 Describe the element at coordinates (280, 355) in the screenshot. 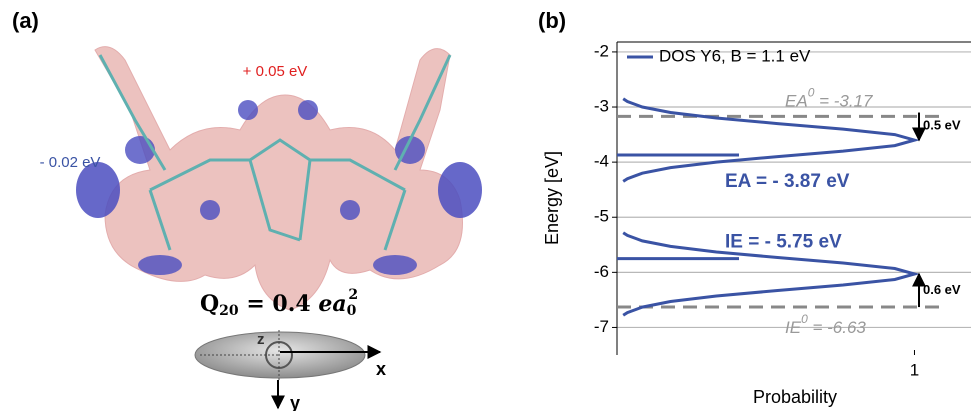

I see `ellipsoid` at that location.